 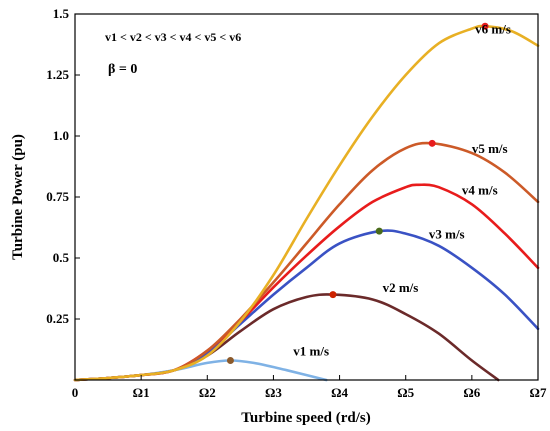 What do you see at coordinates (432, 143) in the screenshot?
I see `max-point-v5` at bounding box center [432, 143].